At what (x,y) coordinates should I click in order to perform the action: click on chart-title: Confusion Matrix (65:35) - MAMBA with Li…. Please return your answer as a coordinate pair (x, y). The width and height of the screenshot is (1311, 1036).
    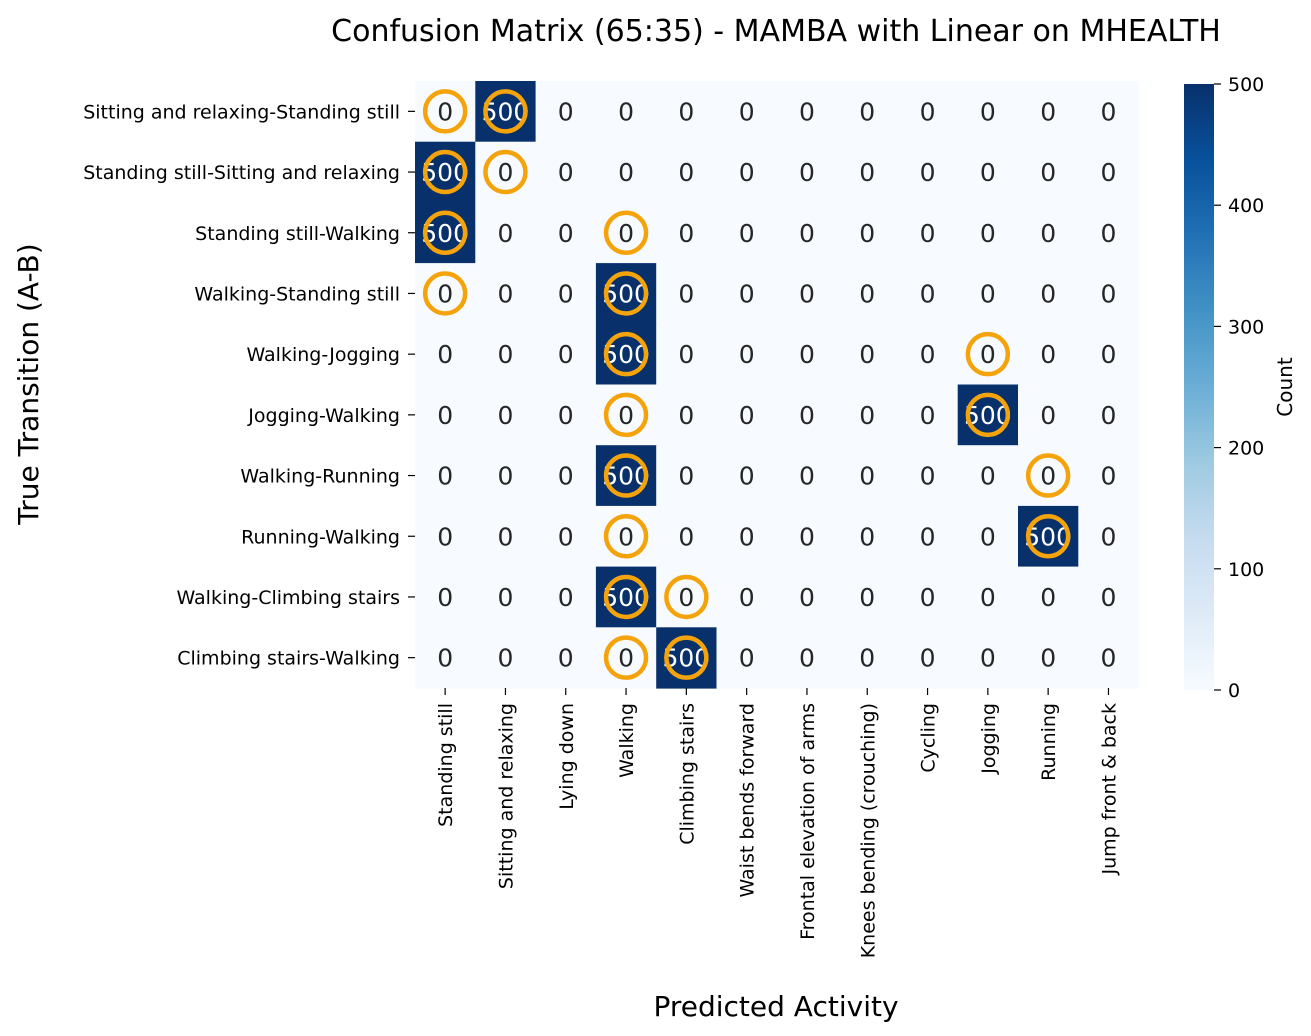
    Looking at the image, I should click on (776, 31).